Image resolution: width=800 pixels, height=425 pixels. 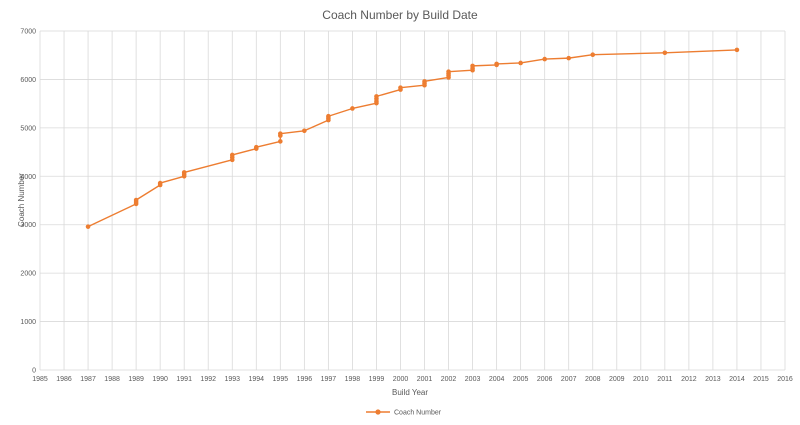 What do you see at coordinates (136, 379) in the screenshot?
I see `x-tick-label: 1989` at bounding box center [136, 379].